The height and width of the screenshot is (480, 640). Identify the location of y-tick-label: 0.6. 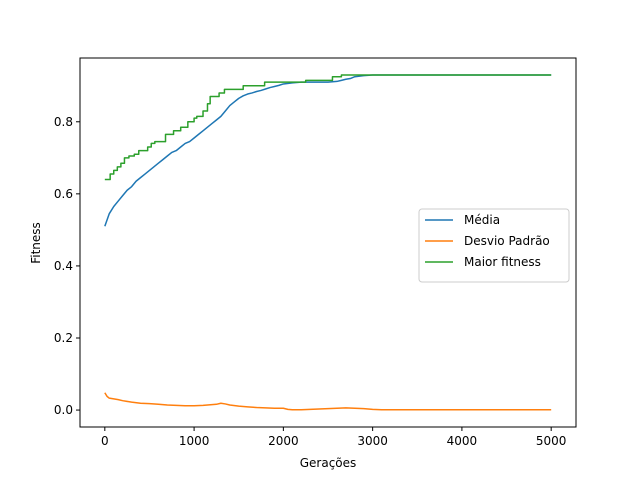
(63, 194).